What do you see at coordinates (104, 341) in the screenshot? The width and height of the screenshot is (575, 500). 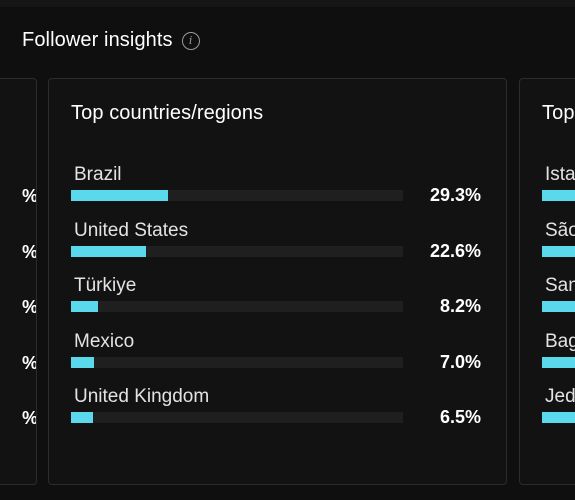 I see `country-label: Mexico` at bounding box center [104, 341].